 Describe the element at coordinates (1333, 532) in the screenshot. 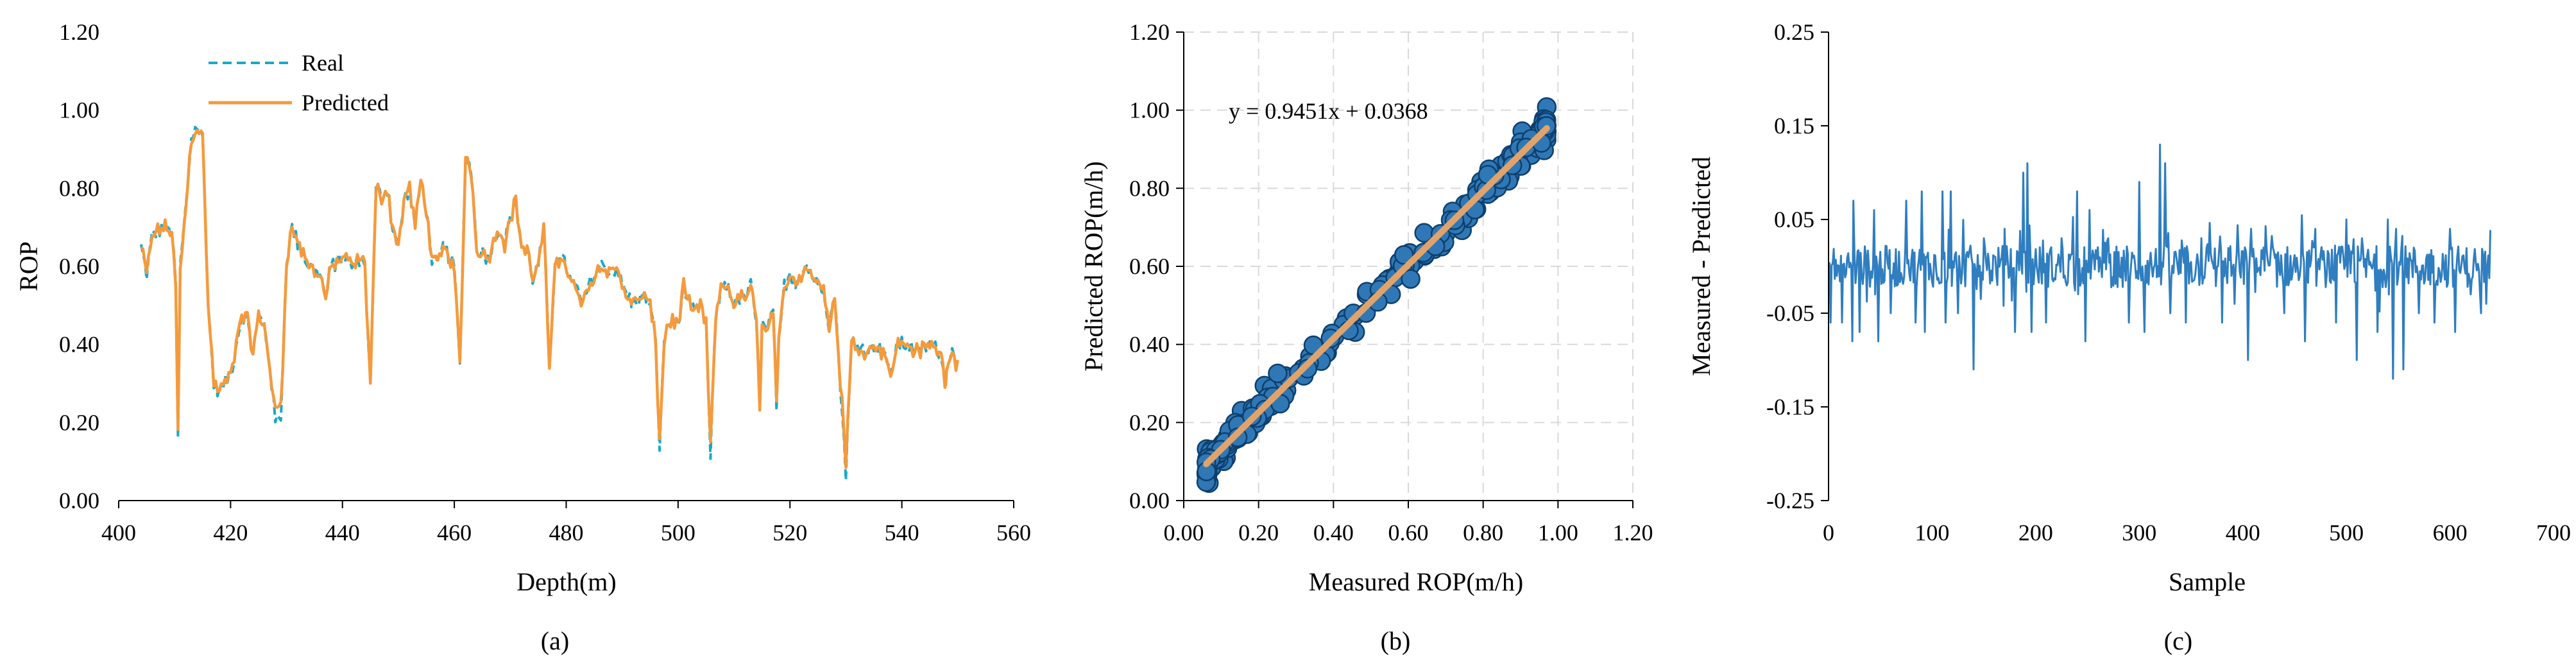

I see `chart-b-x-tick-label: 0.40` at that location.